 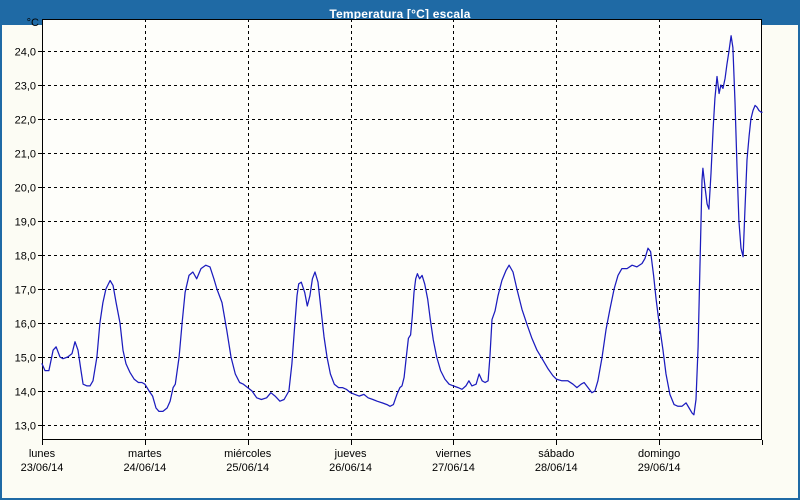 What do you see at coordinates (25, 427) in the screenshot?
I see `y-tick-label: 13,0` at bounding box center [25, 427].